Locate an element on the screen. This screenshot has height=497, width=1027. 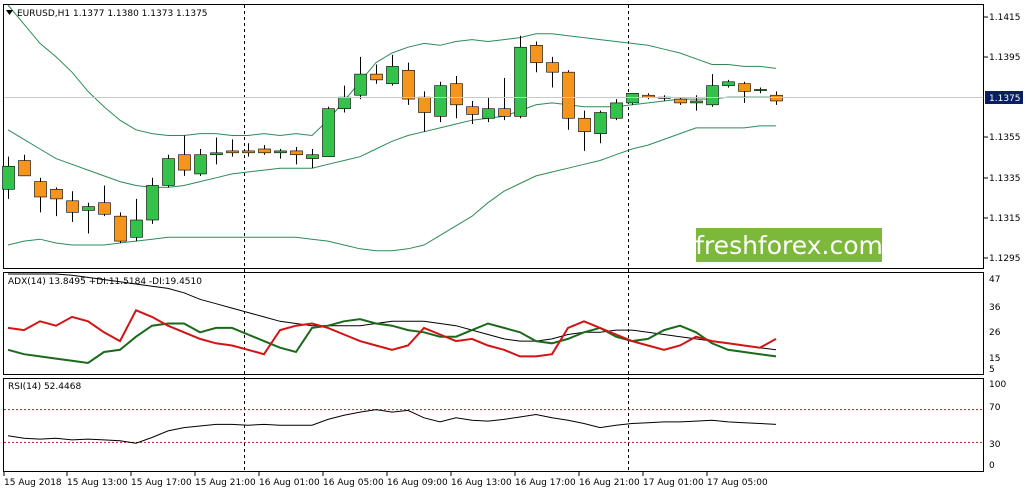
time-axis-label: 17 Aug 05:00 is located at coordinates (737, 483).